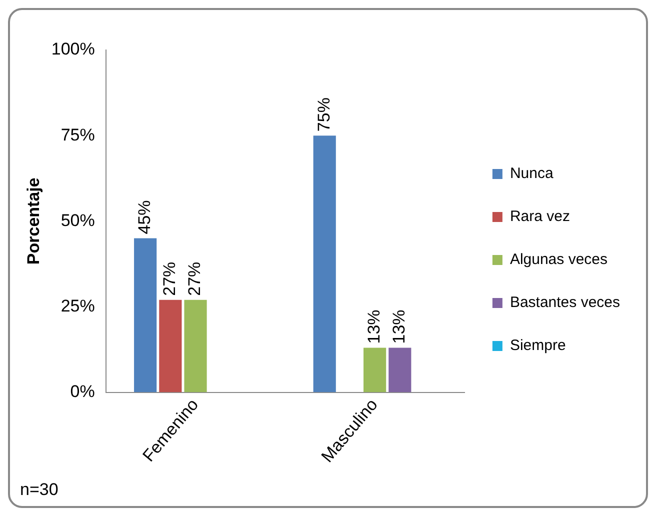  Describe the element at coordinates (77, 134) in the screenshot. I see `y-tick-label: 75%` at that location.